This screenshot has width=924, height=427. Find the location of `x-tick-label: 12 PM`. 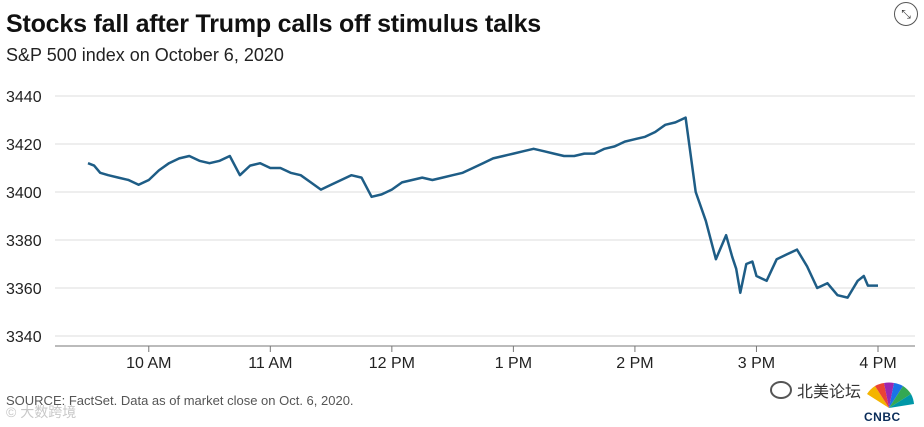

x-tick-label: 12 PM is located at coordinates (392, 363).